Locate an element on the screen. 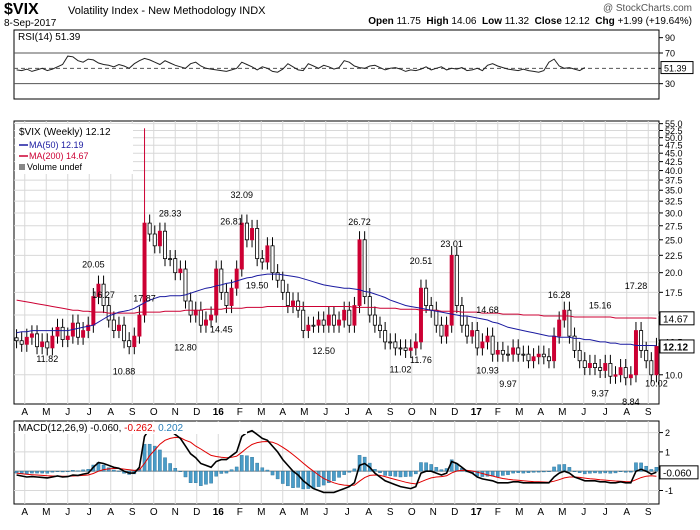 The image size is (700, 530). price-x-label: 16 is located at coordinates (219, 412).